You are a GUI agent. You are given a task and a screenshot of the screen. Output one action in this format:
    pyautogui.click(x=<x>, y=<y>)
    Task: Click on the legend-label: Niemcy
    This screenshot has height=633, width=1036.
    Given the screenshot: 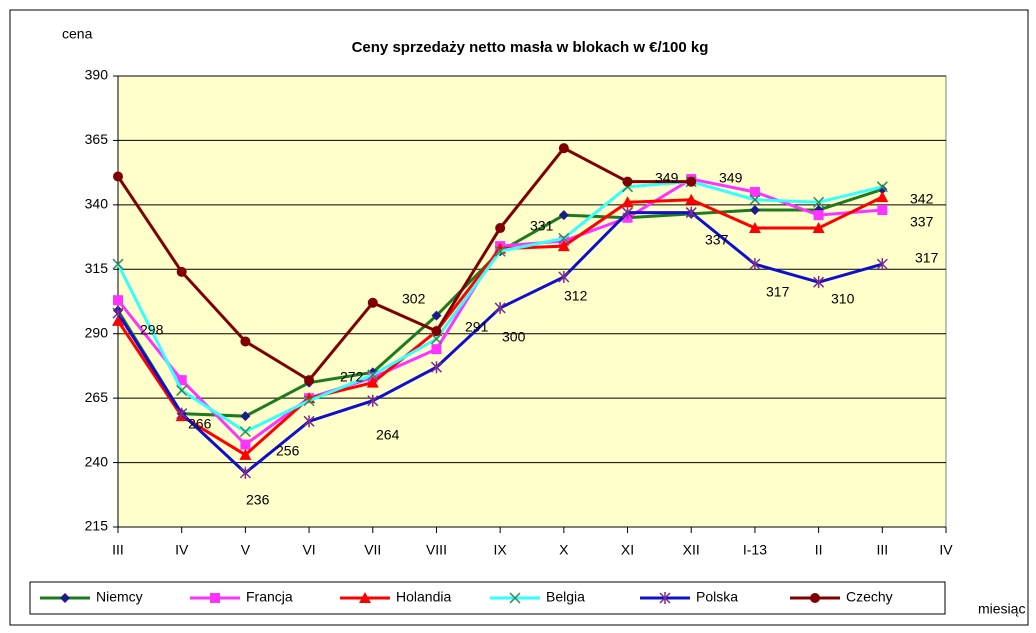 What is the action you would take?
    pyautogui.click(x=119, y=597)
    